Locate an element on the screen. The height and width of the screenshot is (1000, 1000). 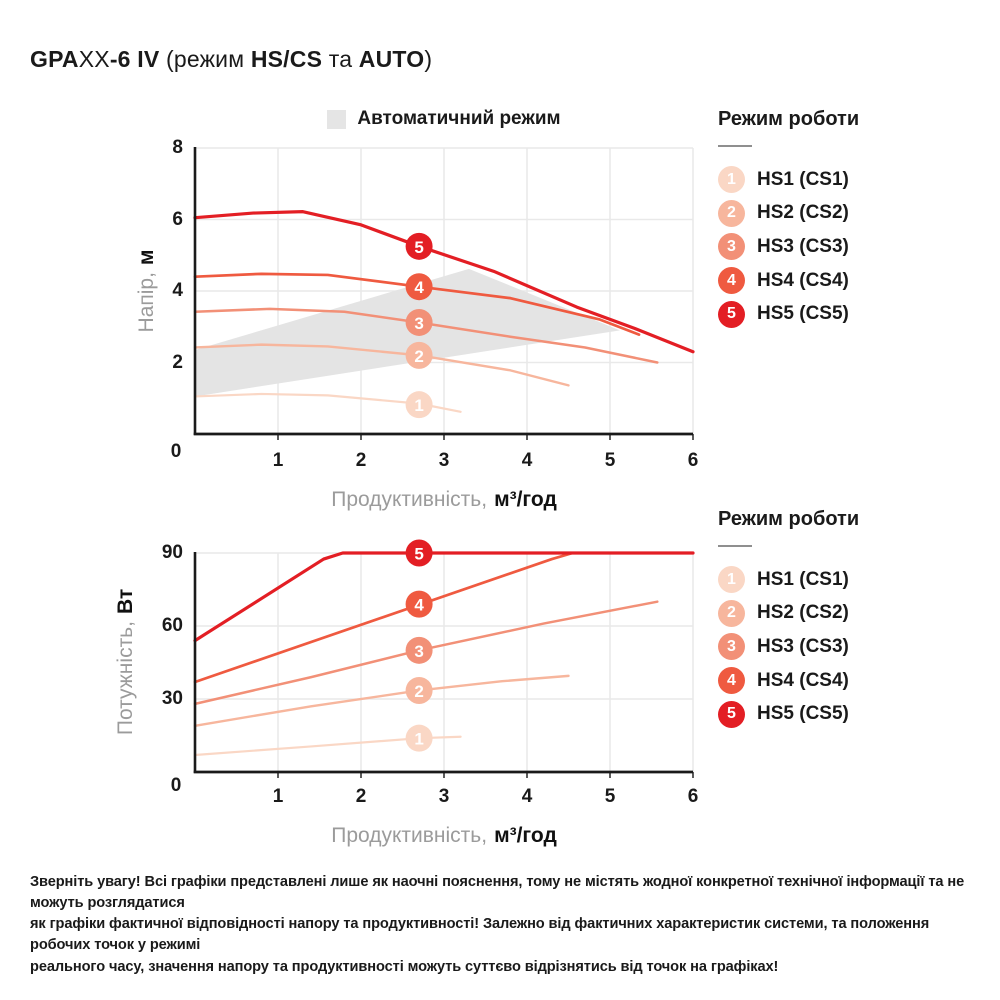
y-tick-label: 90 is located at coordinates (172, 552).